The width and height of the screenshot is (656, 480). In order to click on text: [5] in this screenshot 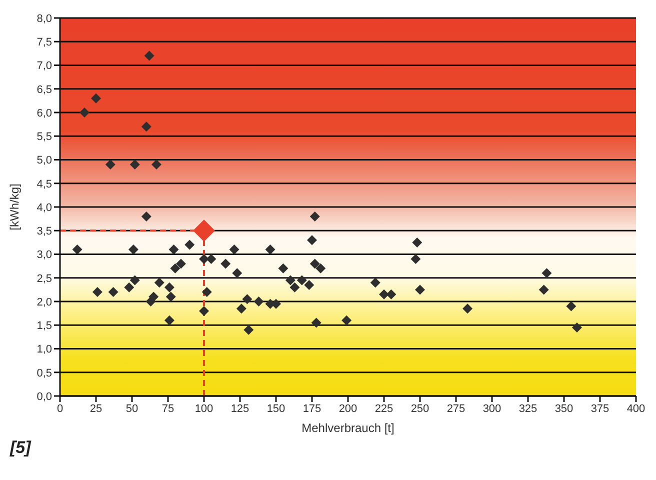, I will do `click(20, 448)`.